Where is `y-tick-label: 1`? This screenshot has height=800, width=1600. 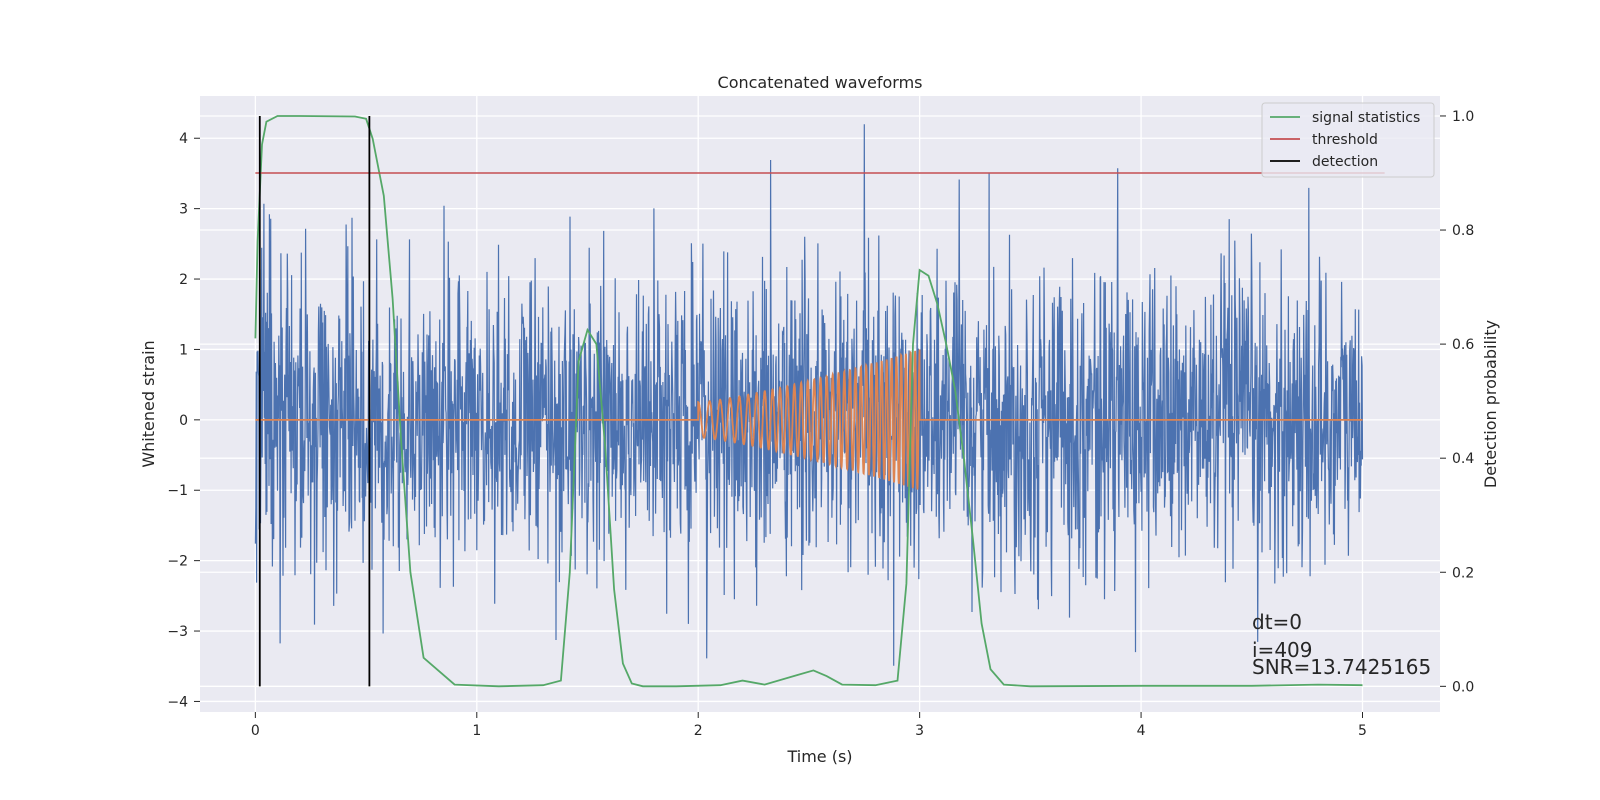 y-tick-label: 1 is located at coordinates (183, 350).